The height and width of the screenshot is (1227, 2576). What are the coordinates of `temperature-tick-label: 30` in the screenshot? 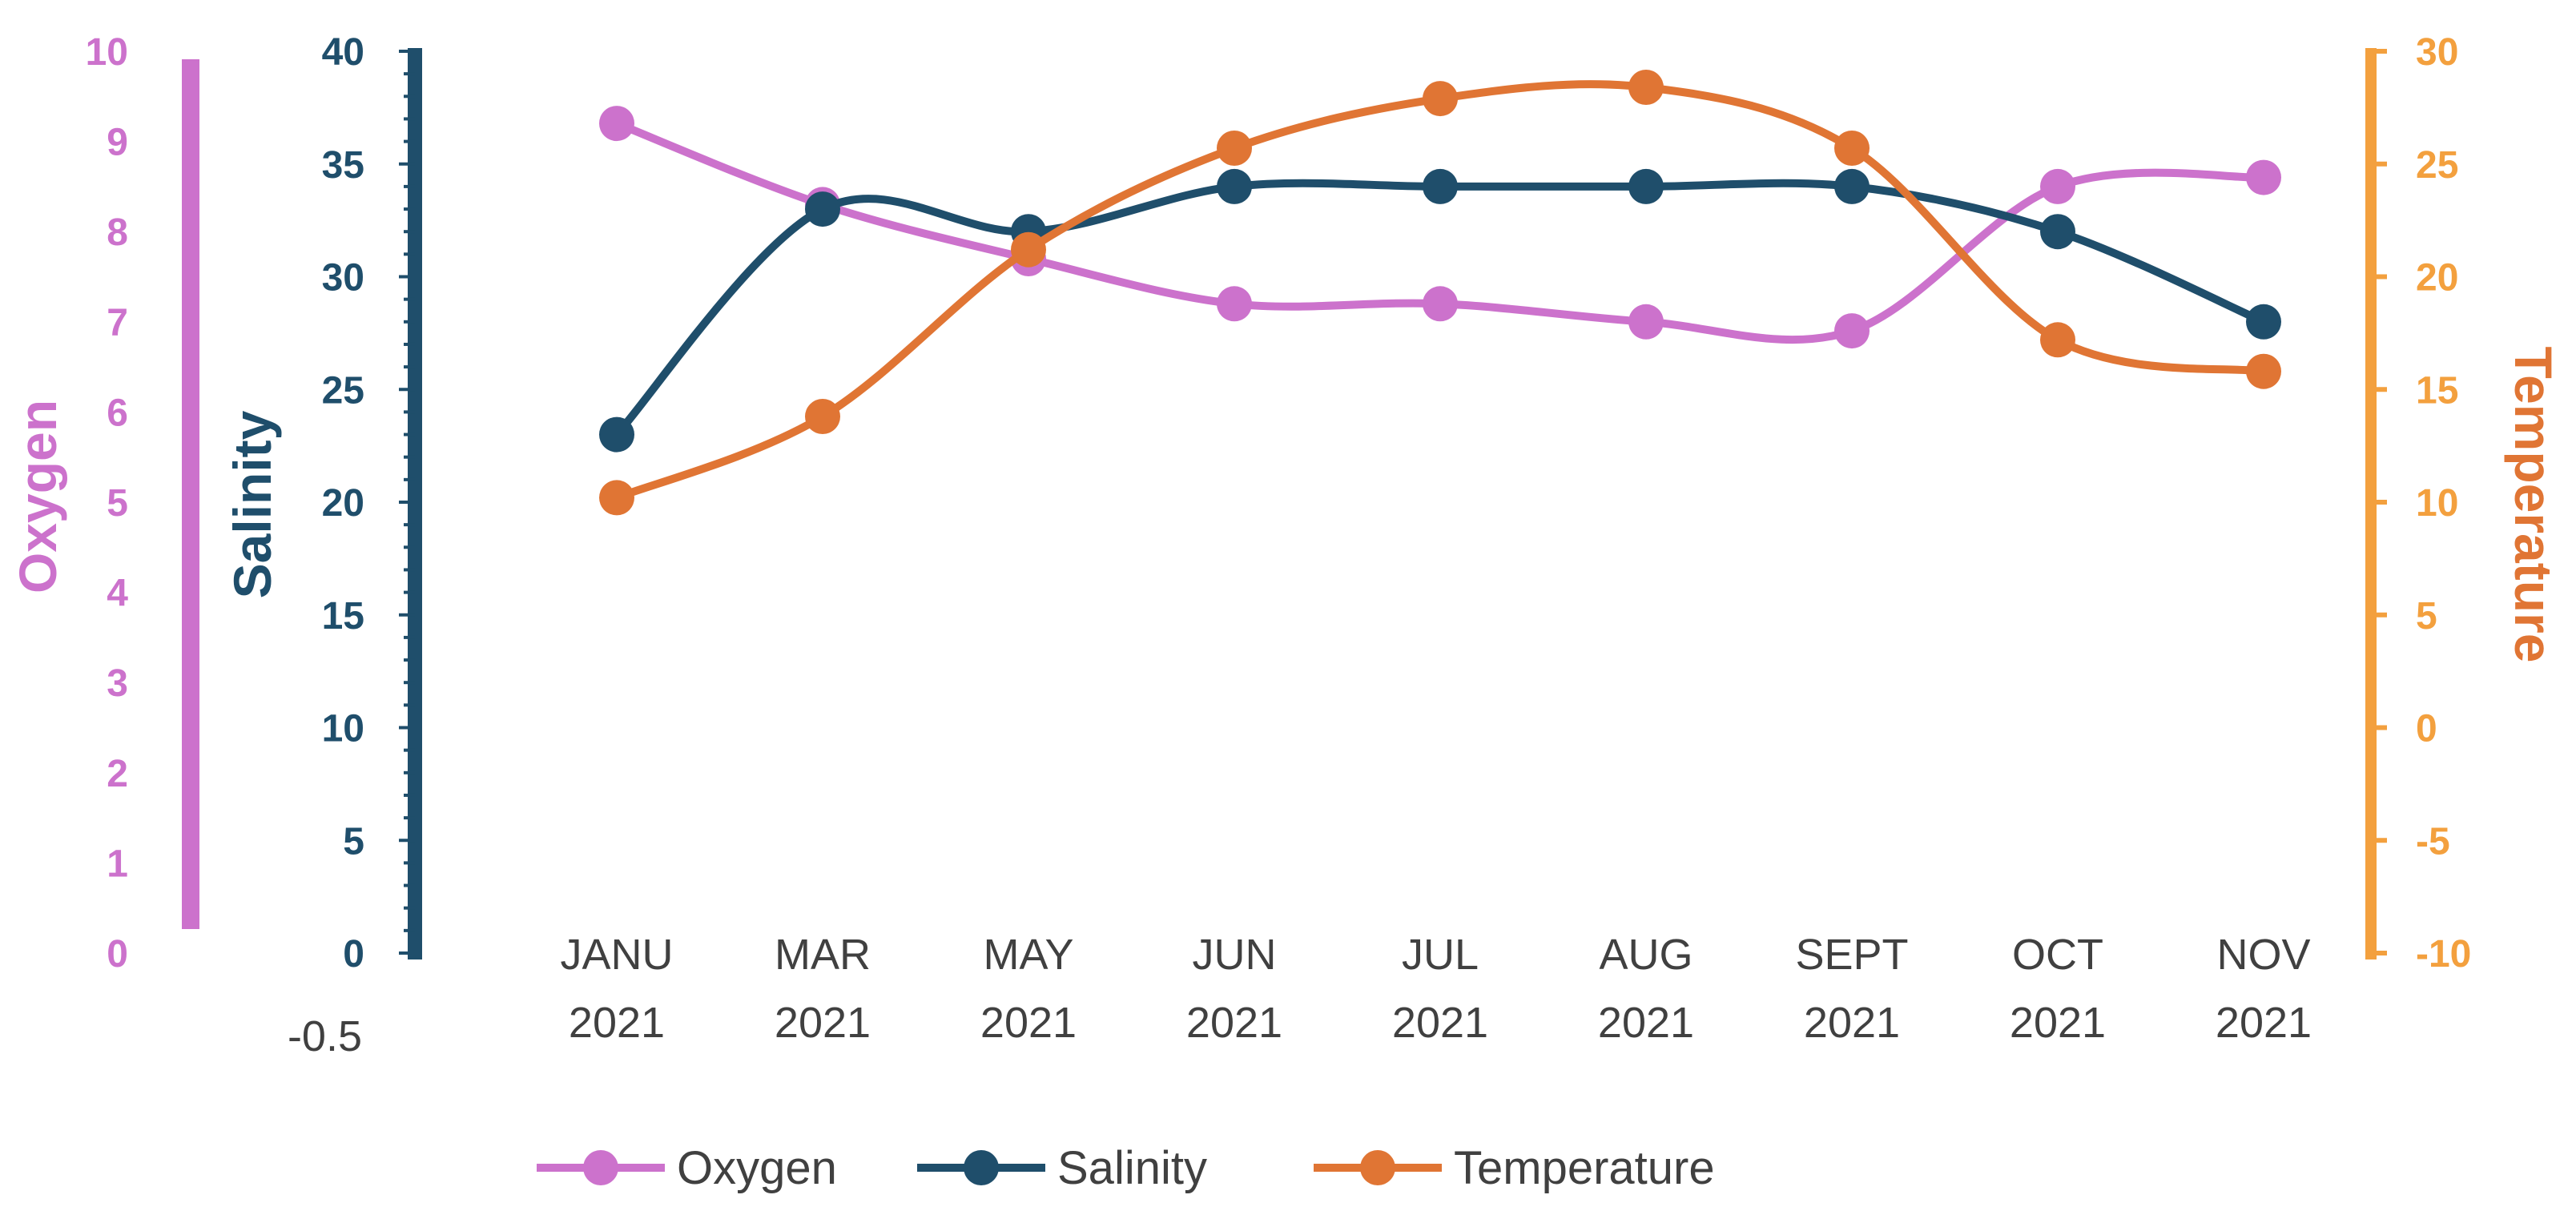 It's located at (2437, 52).